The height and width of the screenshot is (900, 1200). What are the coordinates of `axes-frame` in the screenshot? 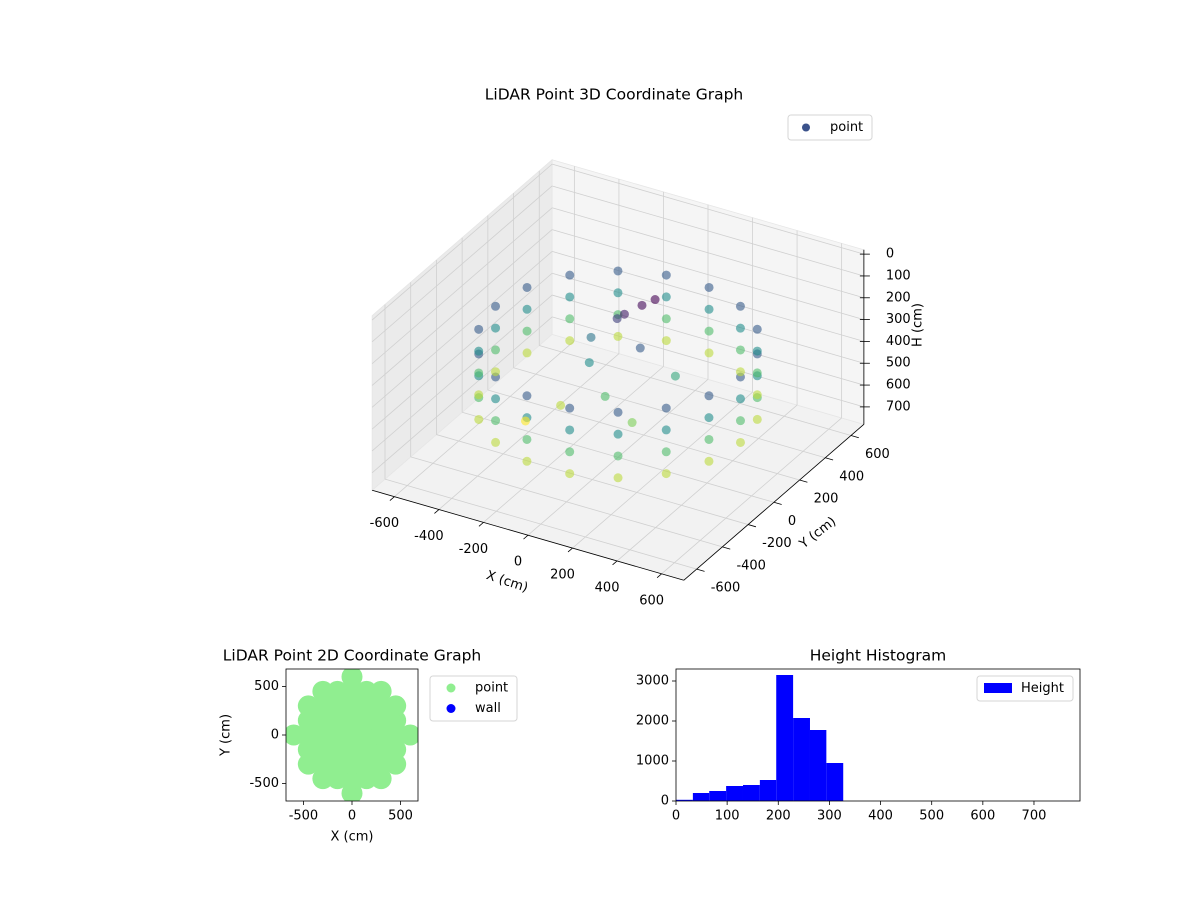 It's located at (878, 735).